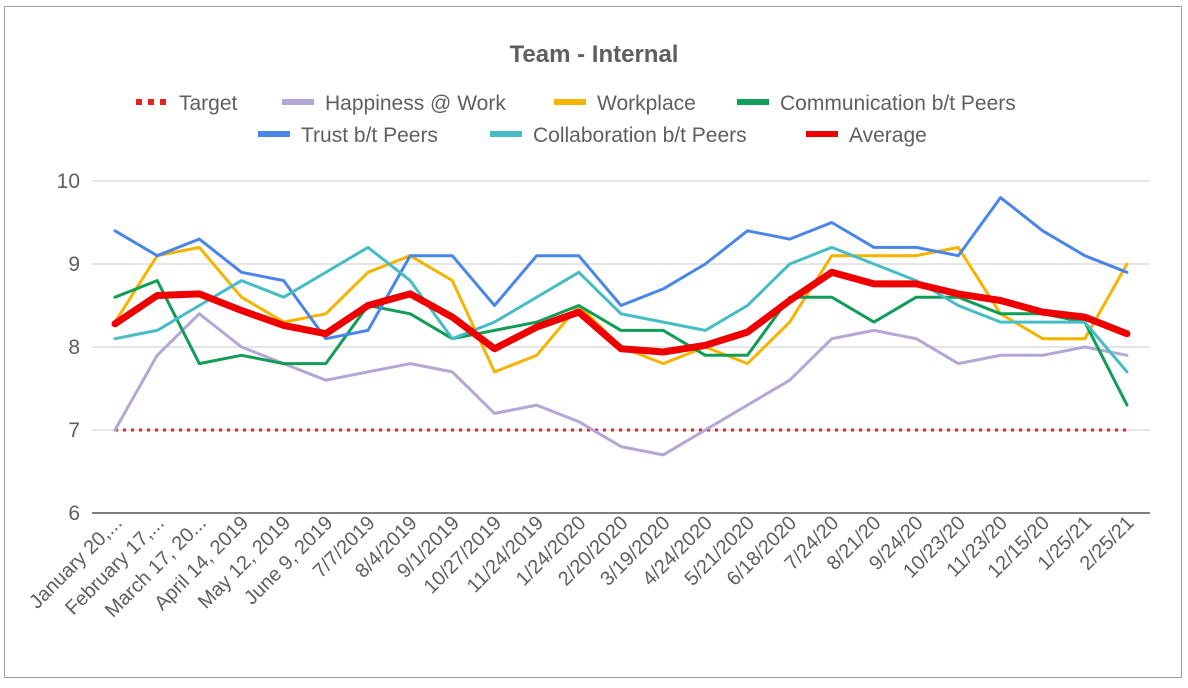  What do you see at coordinates (74, 347) in the screenshot?
I see `y-tick-label: 8` at bounding box center [74, 347].